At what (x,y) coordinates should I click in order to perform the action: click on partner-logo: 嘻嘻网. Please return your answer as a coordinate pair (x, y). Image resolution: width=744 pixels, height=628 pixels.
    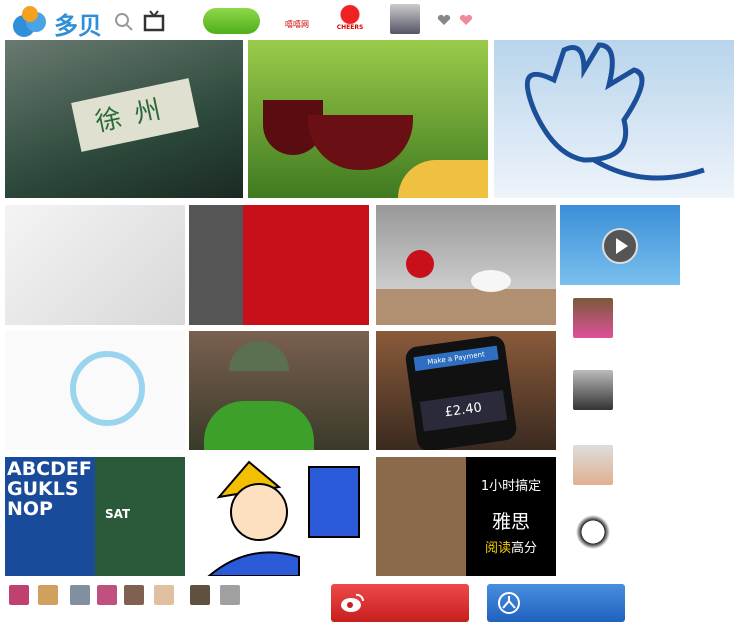
    Looking at the image, I should click on (297, 24).